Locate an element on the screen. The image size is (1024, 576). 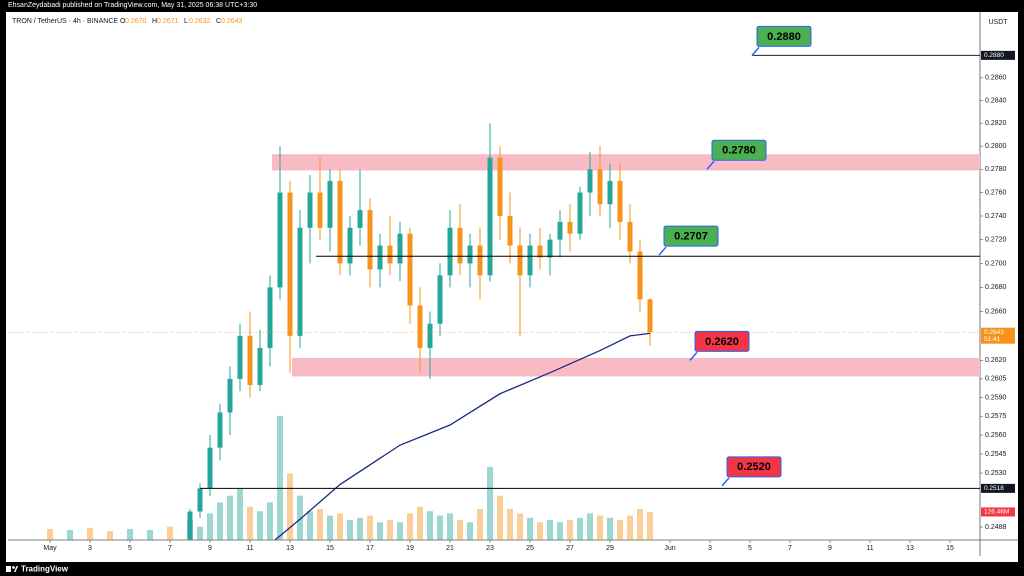
legend-key: L is located at coordinates (186, 21).